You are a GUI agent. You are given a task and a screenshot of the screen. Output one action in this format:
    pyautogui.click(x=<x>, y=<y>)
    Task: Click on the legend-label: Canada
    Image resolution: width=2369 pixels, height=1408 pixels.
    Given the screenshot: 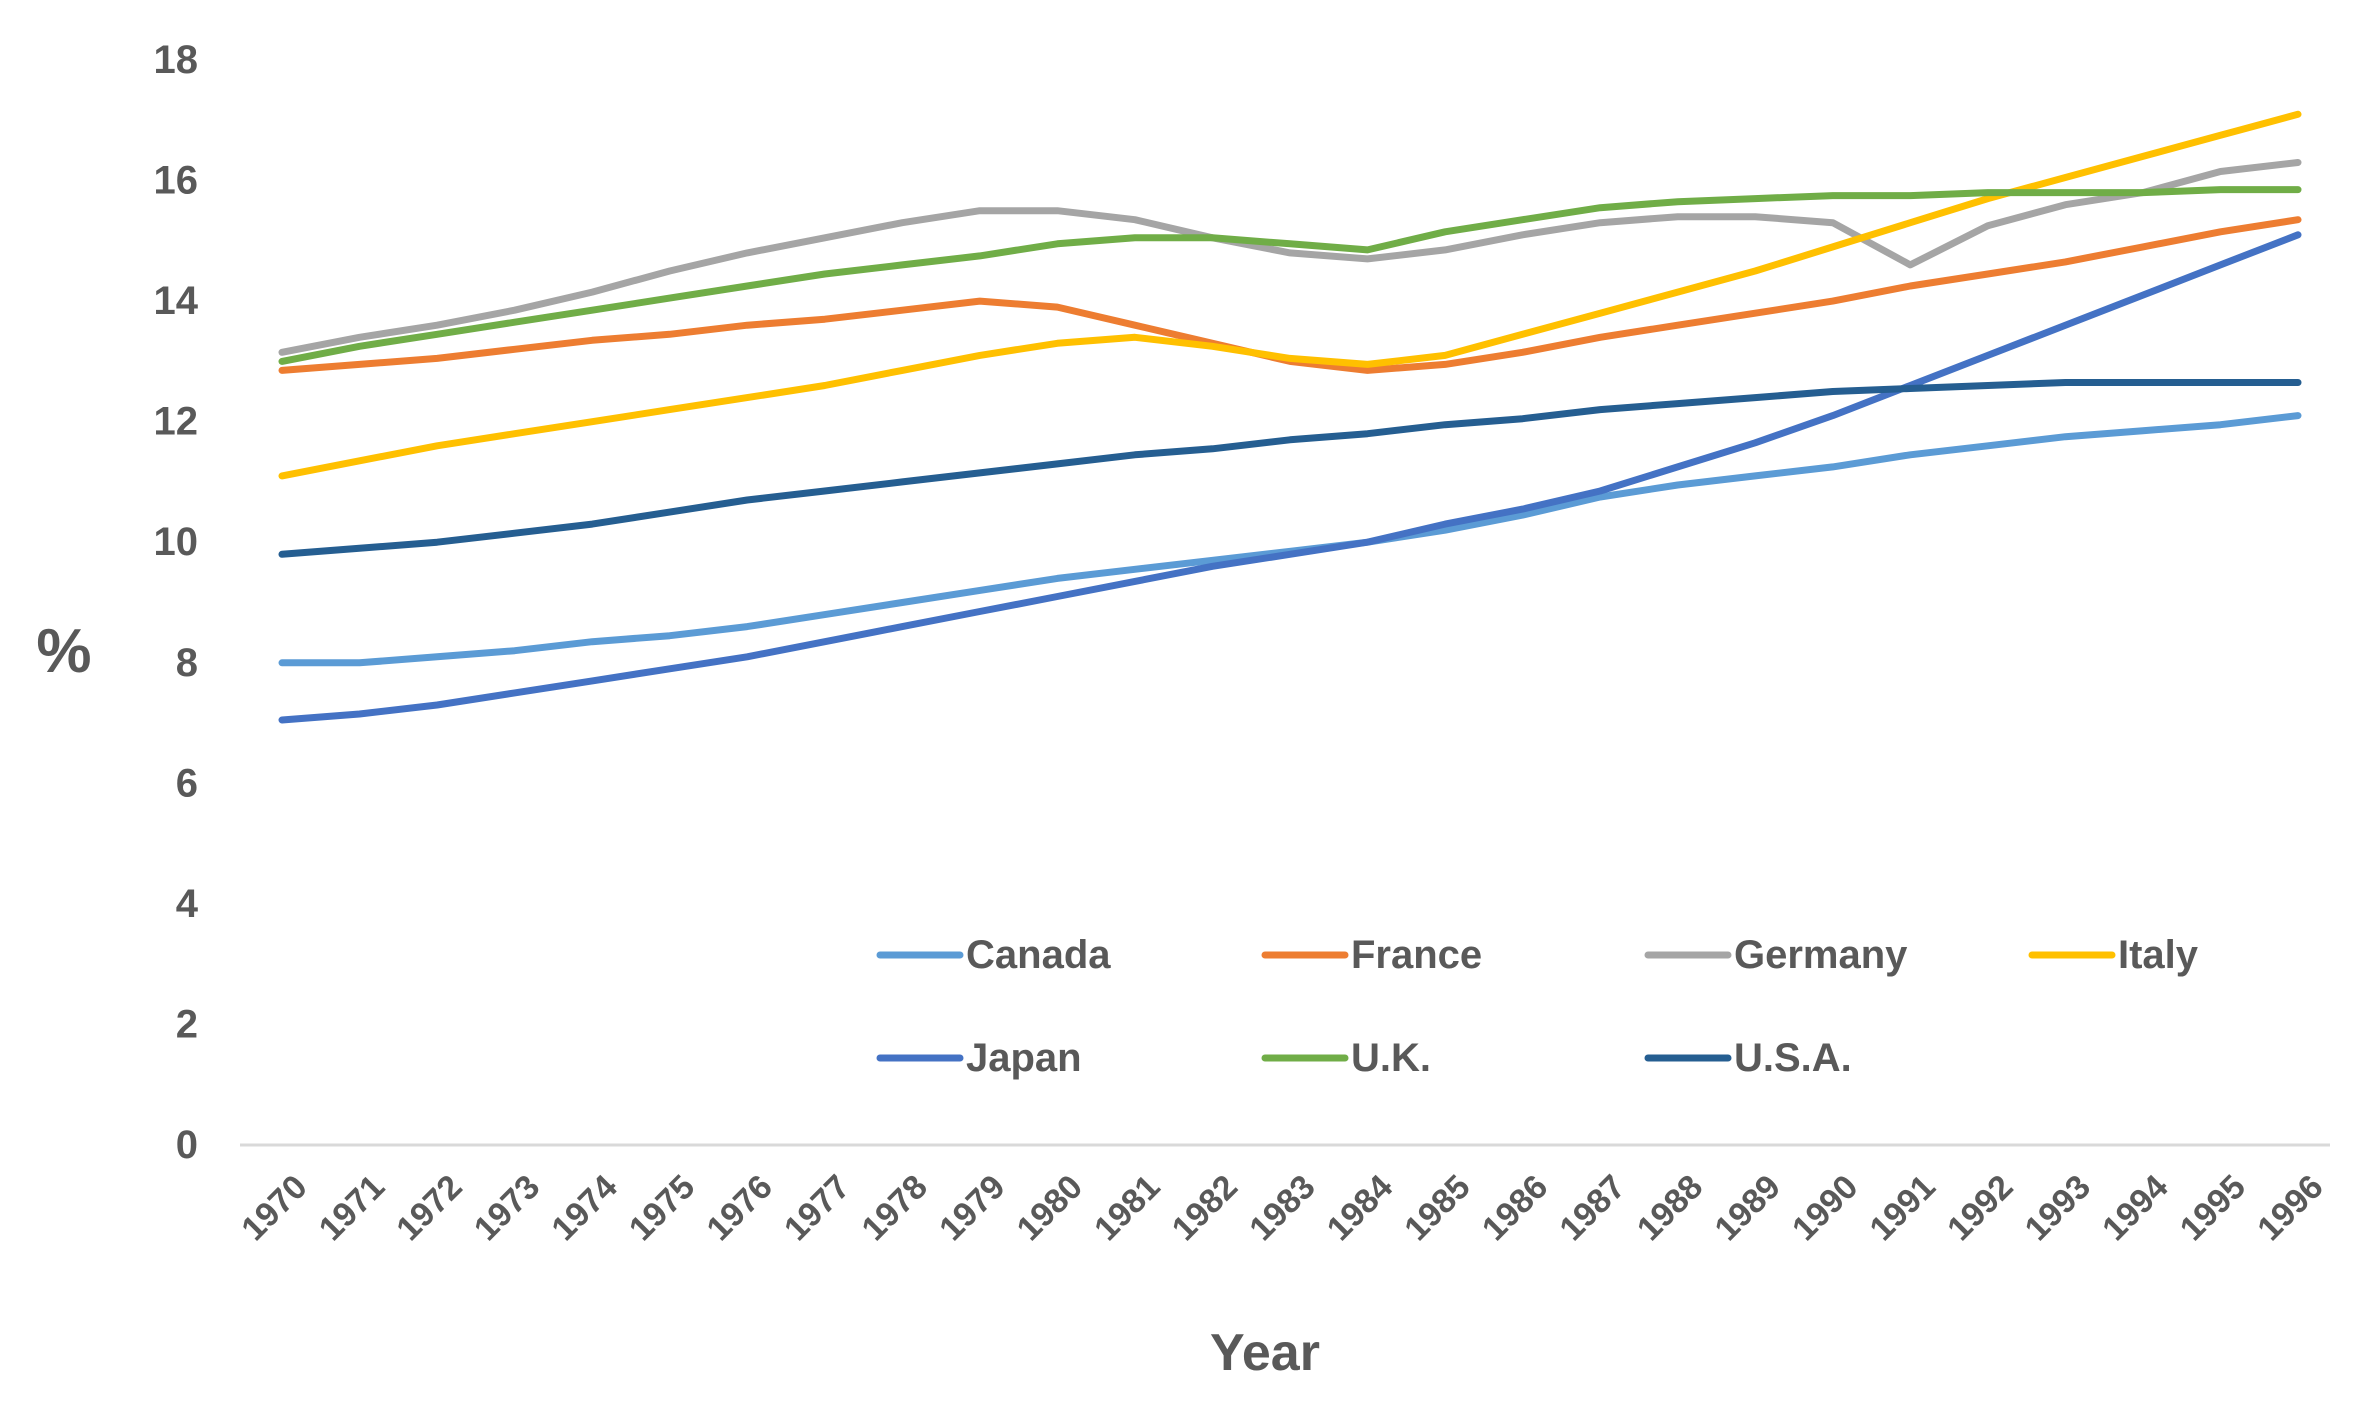 What is the action you would take?
    pyautogui.click(x=1038, y=955)
    